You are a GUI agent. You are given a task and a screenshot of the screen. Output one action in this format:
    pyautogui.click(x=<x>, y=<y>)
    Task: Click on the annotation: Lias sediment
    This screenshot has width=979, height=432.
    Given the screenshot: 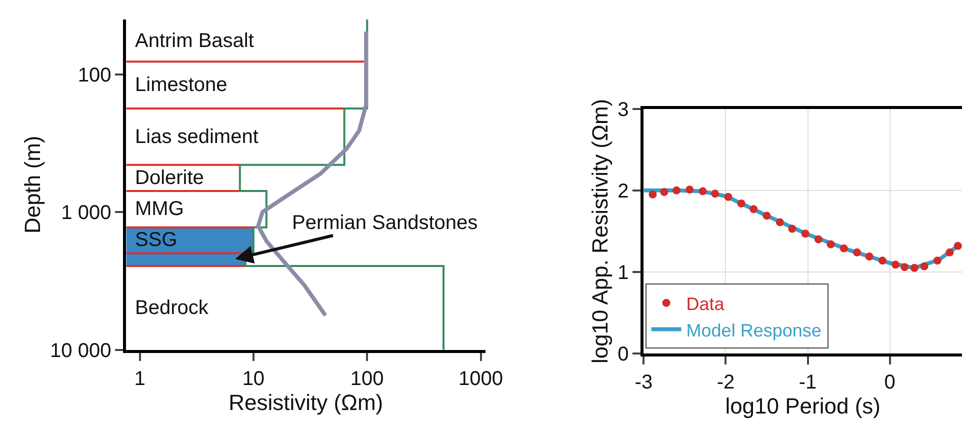 What is the action you would take?
    pyautogui.click(x=197, y=137)
    